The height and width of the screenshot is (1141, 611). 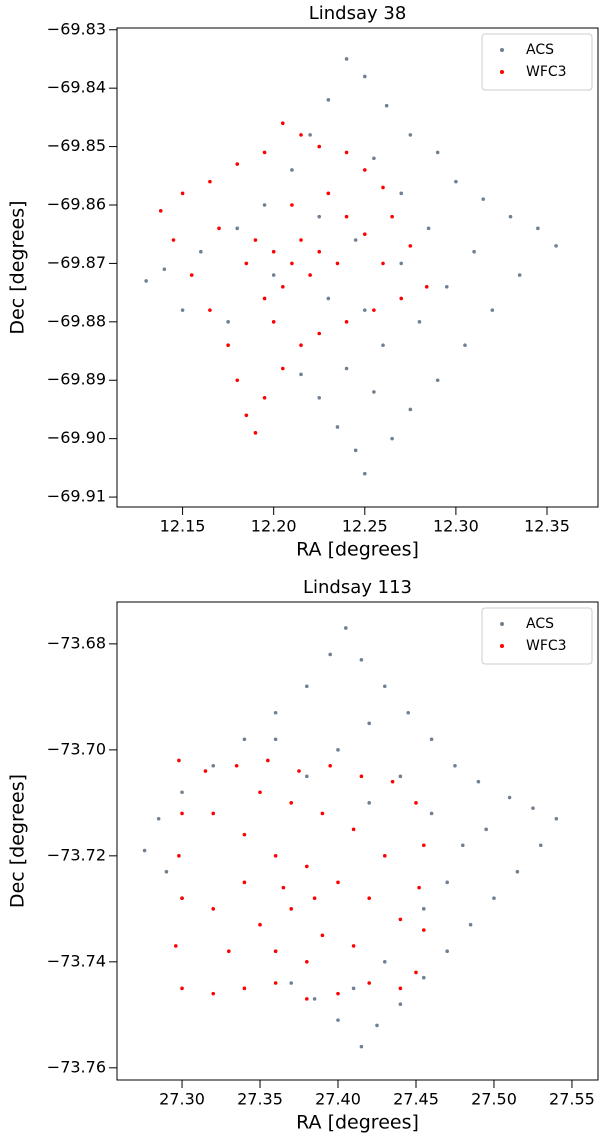 I want to click on x-tick-label: 12.20, so click(x=274, y=526).